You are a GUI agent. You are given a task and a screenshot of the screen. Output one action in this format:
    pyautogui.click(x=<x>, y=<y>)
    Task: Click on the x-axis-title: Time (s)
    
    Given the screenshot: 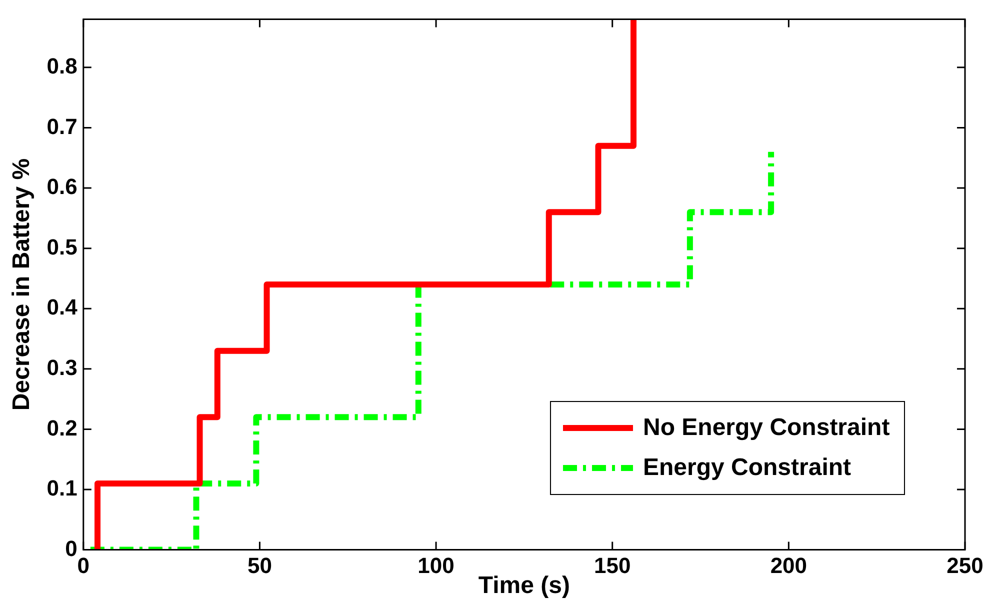 What is the action you would take?
    pyautogui.click(x=524, y=586)
    